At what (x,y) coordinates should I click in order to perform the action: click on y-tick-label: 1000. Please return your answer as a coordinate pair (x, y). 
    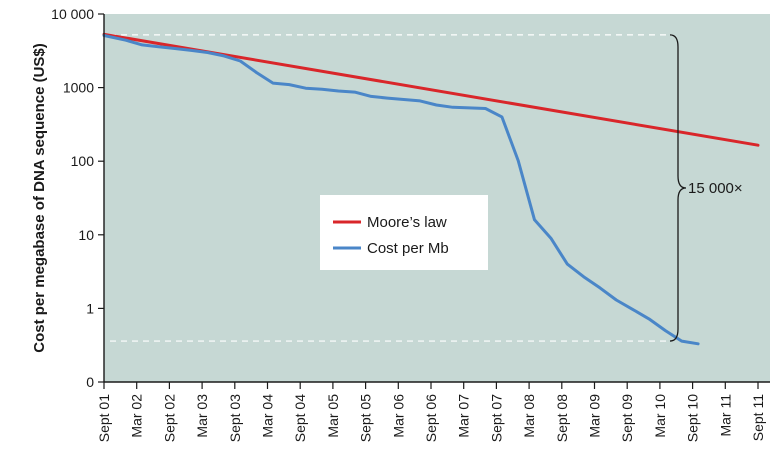
    Looking at the image, I should click on (78, 88).